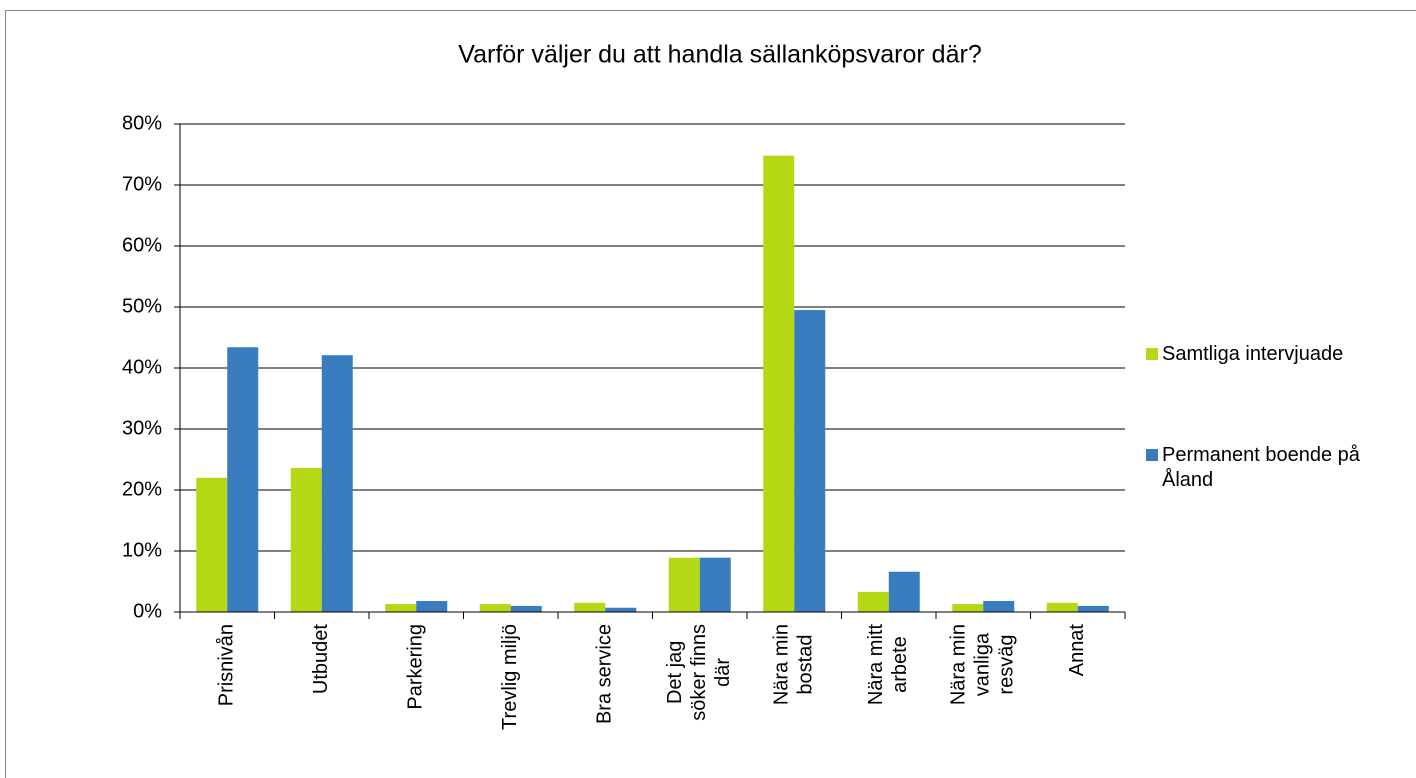  What do you see at coordinates (510, 677) in the screenshot?
I see `x-tick-label: Trevlig miljö` at bounding box center [510, 677].